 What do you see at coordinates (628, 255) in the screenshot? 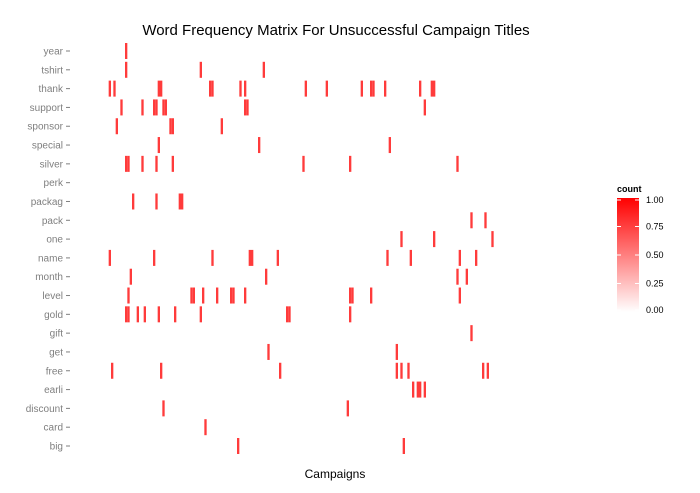
I see `legend-color-bar` at bounding box center [628, 255].